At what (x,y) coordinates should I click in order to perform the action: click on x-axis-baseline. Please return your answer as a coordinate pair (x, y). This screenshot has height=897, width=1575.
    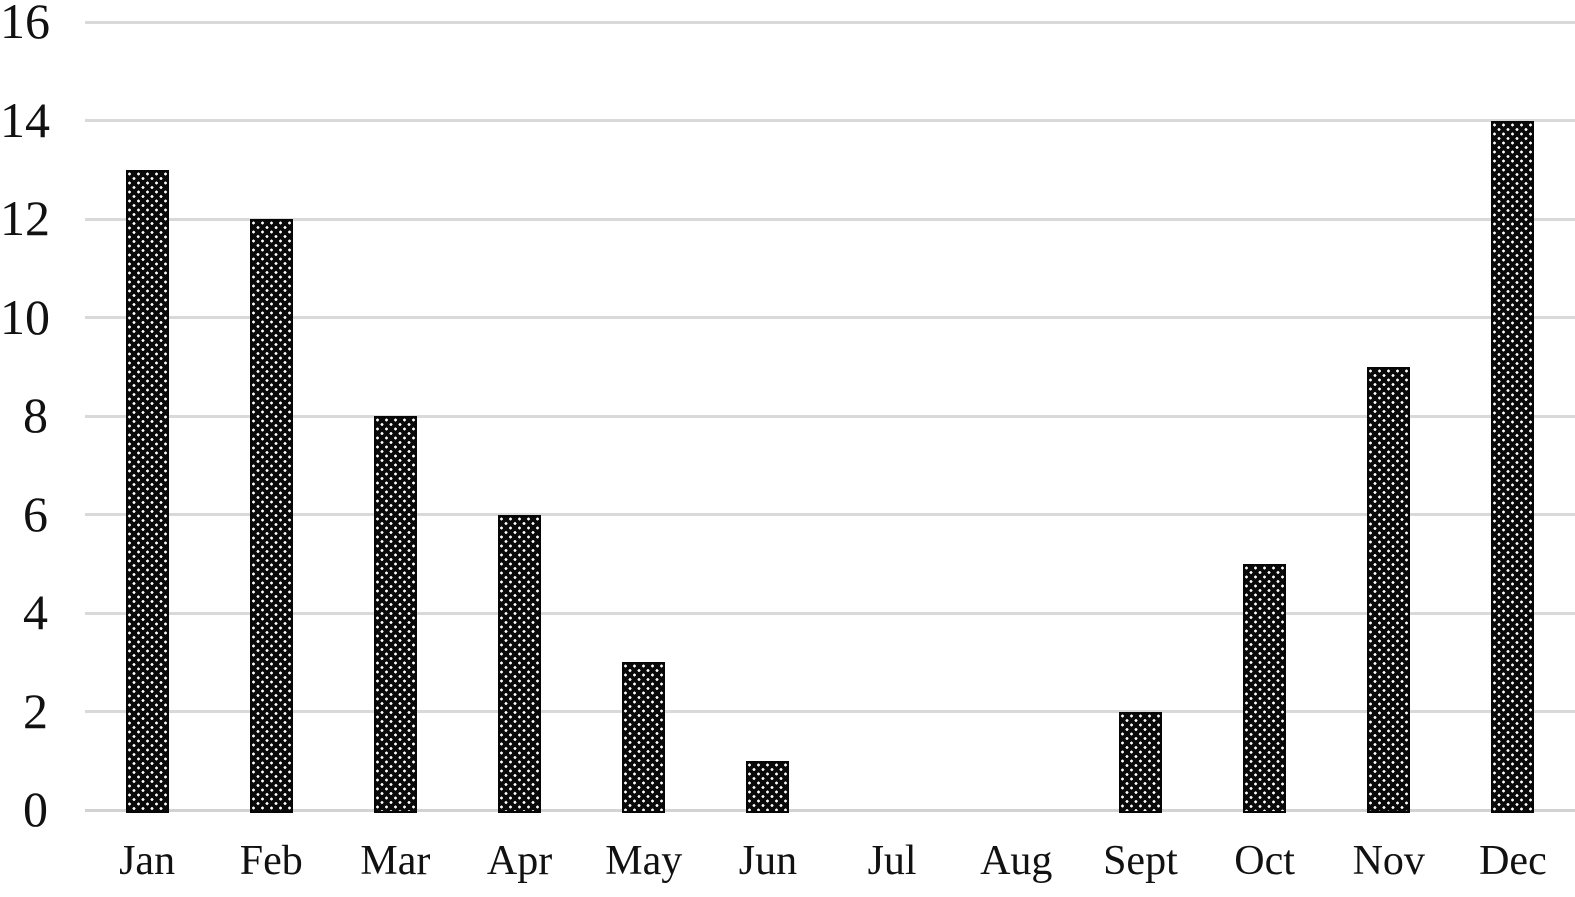
    Looking at the image, I should click on (830, 810).